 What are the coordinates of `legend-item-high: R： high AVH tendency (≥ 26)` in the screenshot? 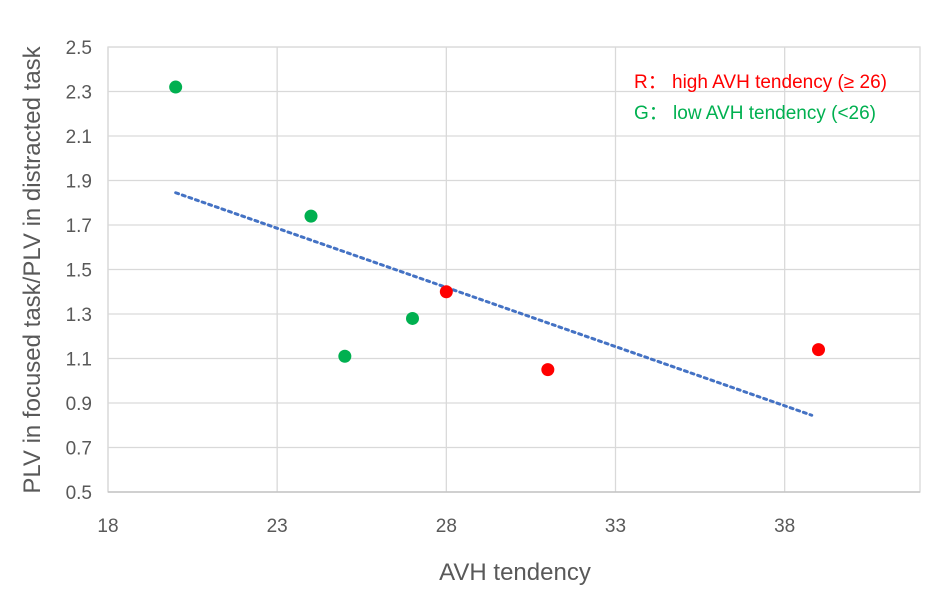 It's located at (760, 82).